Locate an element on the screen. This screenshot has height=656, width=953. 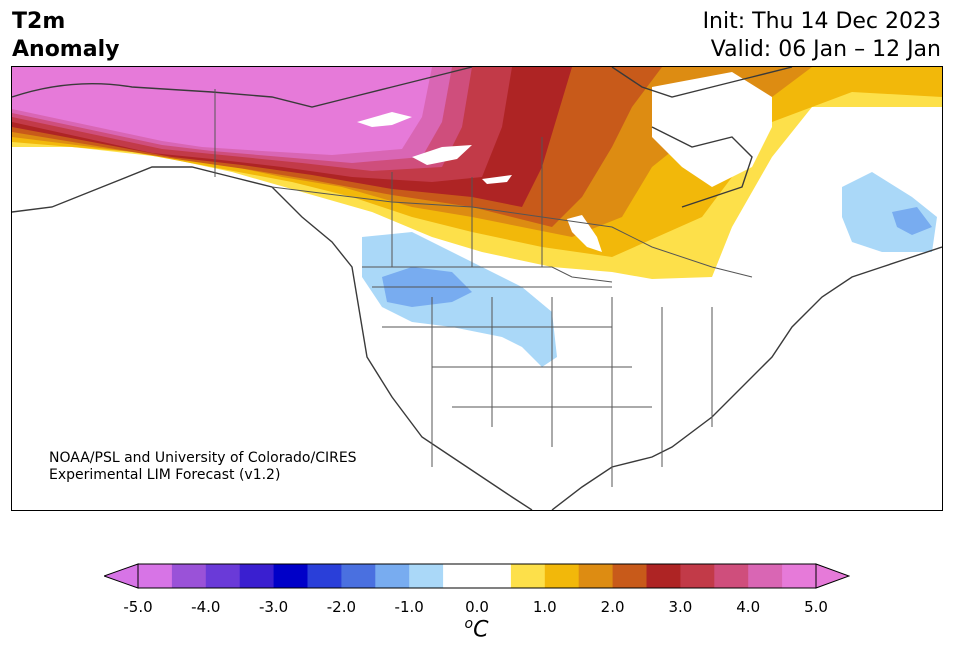
cold-anomaly-east is located at coordinates (889, 212).